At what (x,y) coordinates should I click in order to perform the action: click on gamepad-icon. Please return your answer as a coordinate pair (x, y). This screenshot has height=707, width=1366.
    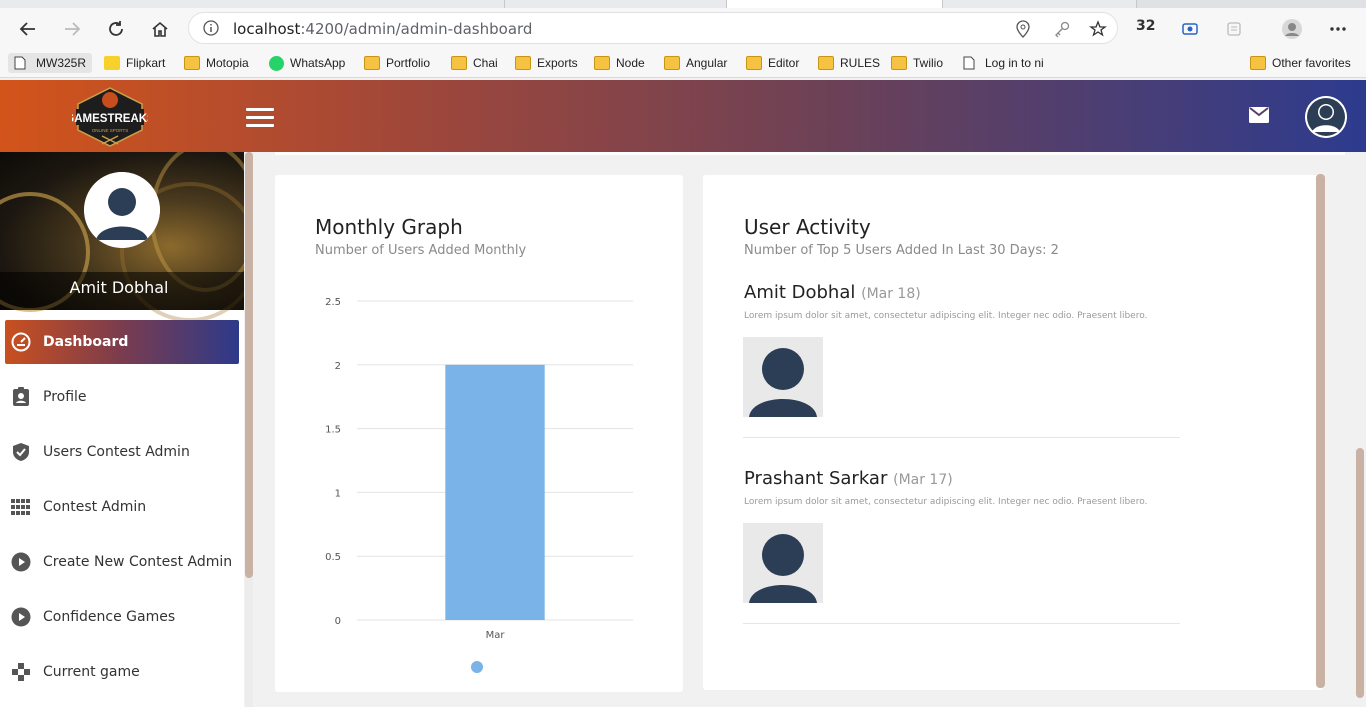
    Looking at the image, I should click on (21, 672).